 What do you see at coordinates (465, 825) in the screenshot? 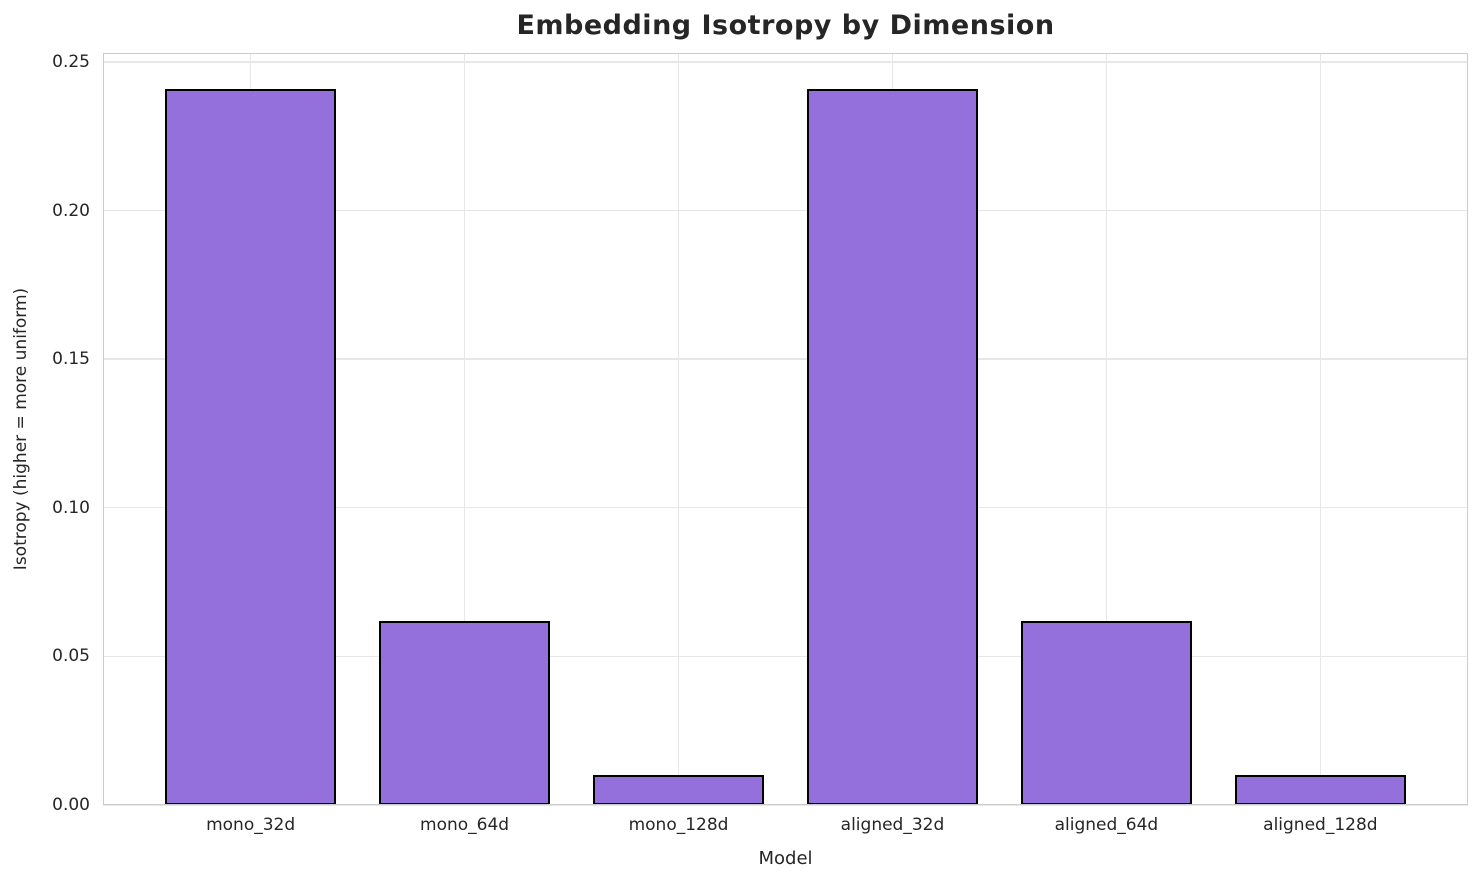
I see `x-tick-label: mono_64d` at bounding box center [465, 825].